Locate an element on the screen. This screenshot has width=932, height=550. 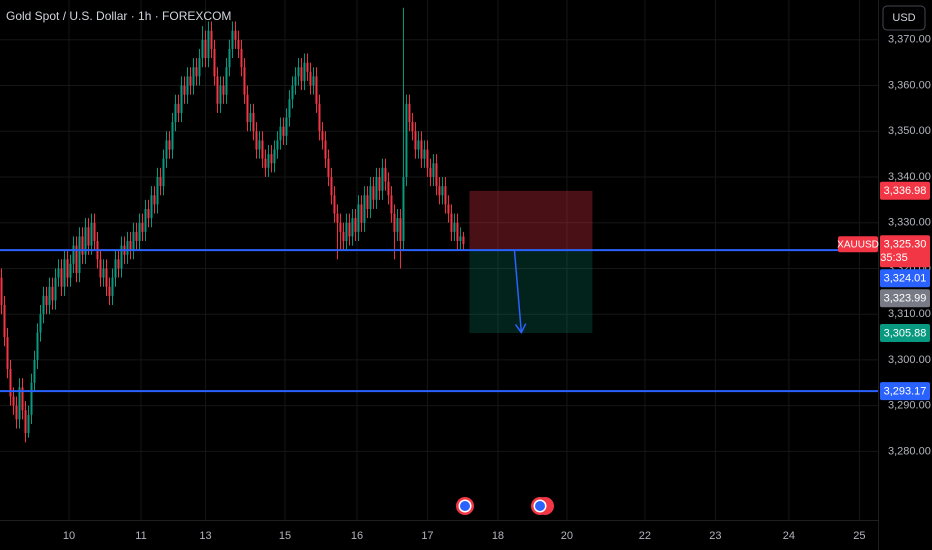
x-tick-label: 25 is located at coordinates (859, 536).